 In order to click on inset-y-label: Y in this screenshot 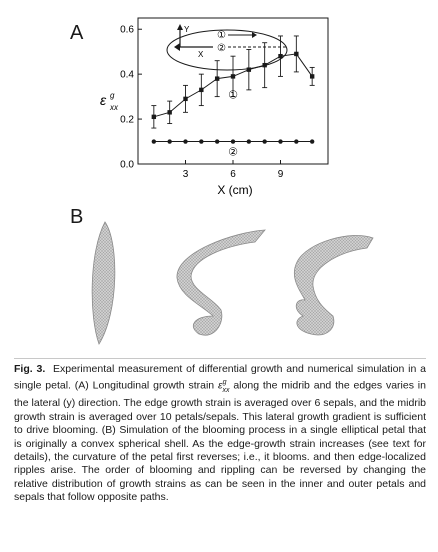, I will do `click(187, 29)`.